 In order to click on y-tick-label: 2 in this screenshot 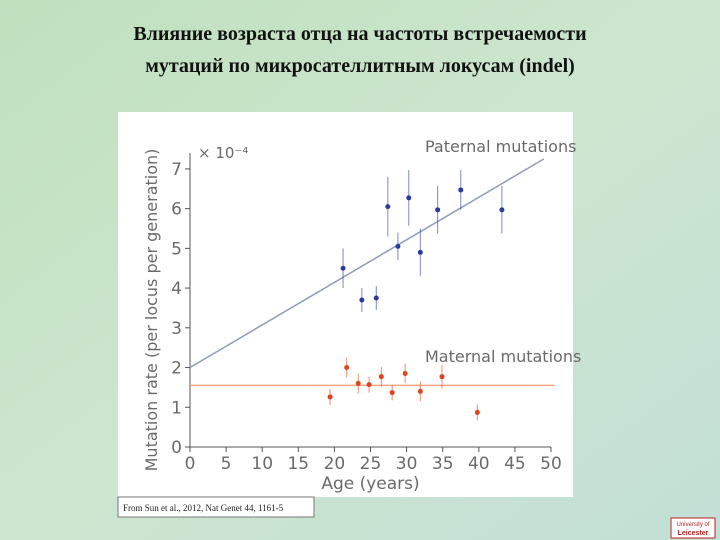, I will do `click(176, 369)`.